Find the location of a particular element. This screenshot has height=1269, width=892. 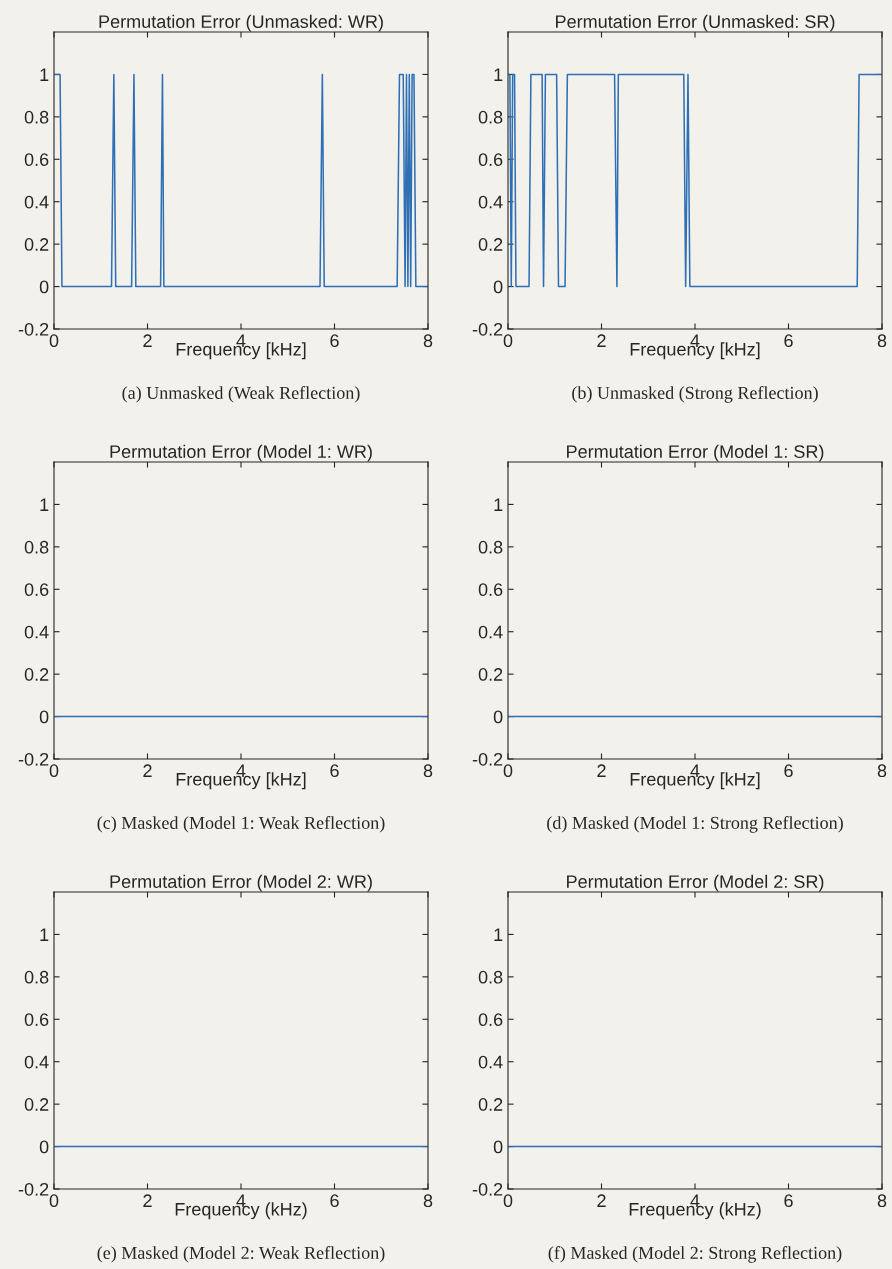

chart-title: Permutation Error (Model 2: SR) is located at coordinates (695, 883).